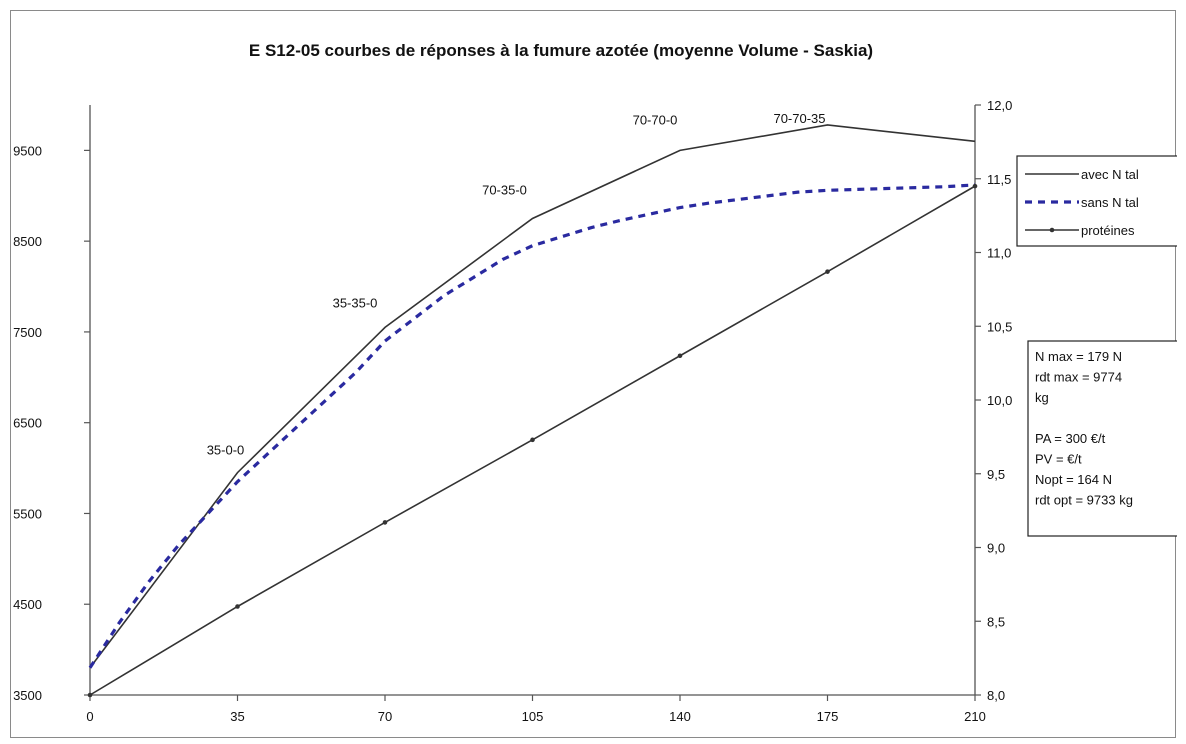 The height and width of the screenshot is (744, 1186). I want to click on info-box-line: rdt max = 9774, so click(1078, 377).